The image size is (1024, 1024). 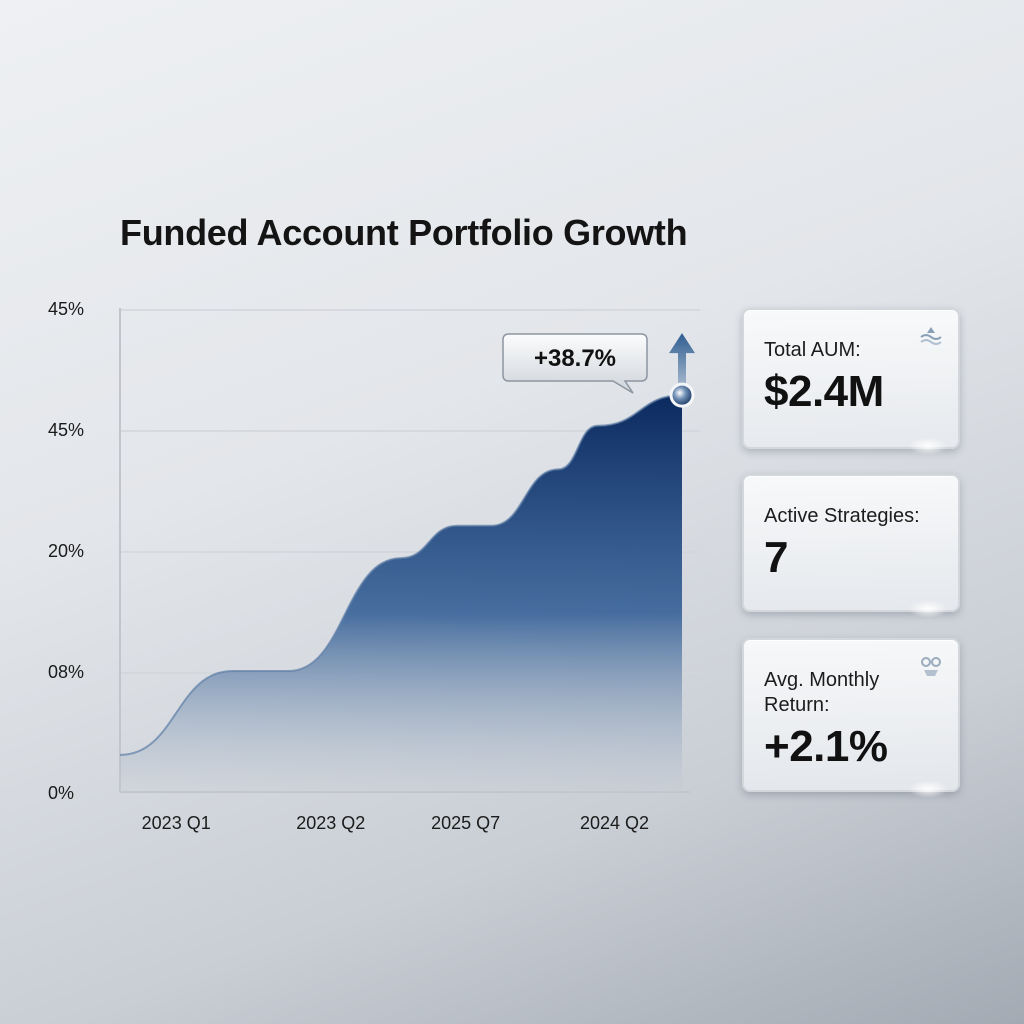 I want to click on active-strategies-label: Active Strategies:, so click(x=842, y=516).